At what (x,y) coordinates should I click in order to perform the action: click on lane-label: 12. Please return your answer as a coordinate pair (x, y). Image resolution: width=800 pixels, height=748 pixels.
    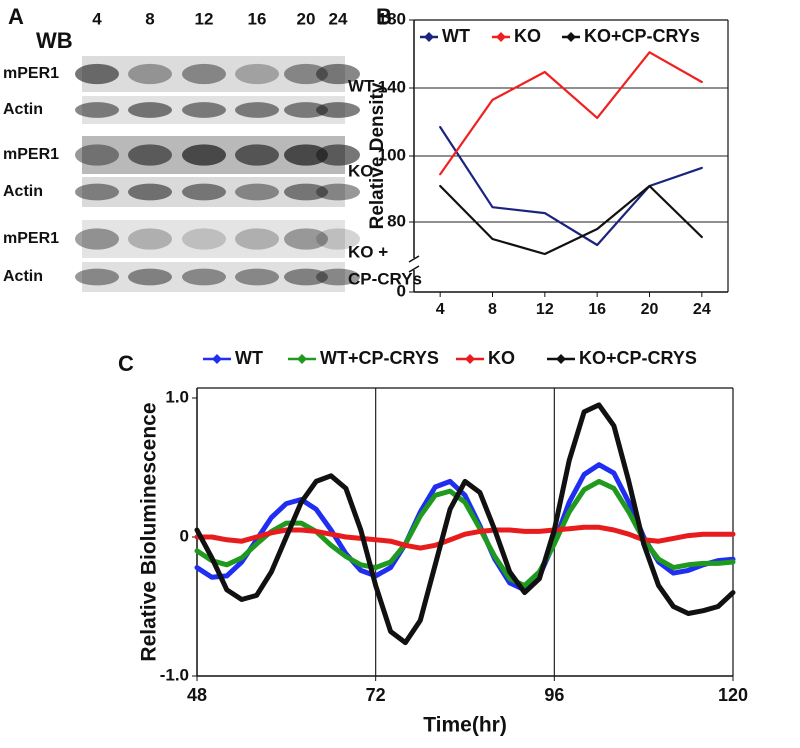
    Looking at the image, I should click on (204, 18).